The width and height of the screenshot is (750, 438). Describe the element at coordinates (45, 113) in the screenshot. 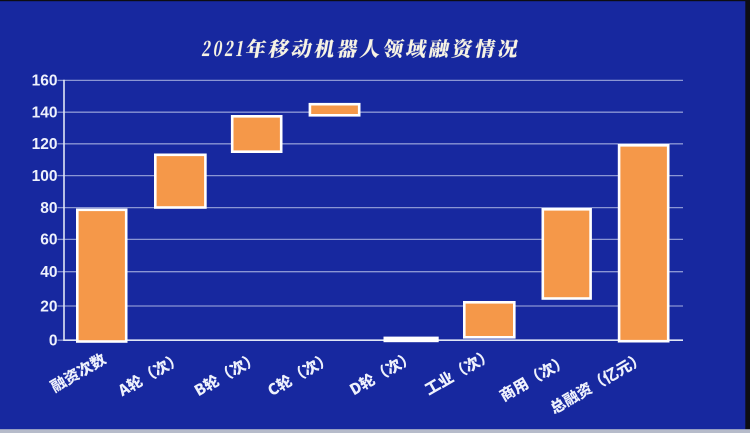

I see `svg-text: 140` at that location.